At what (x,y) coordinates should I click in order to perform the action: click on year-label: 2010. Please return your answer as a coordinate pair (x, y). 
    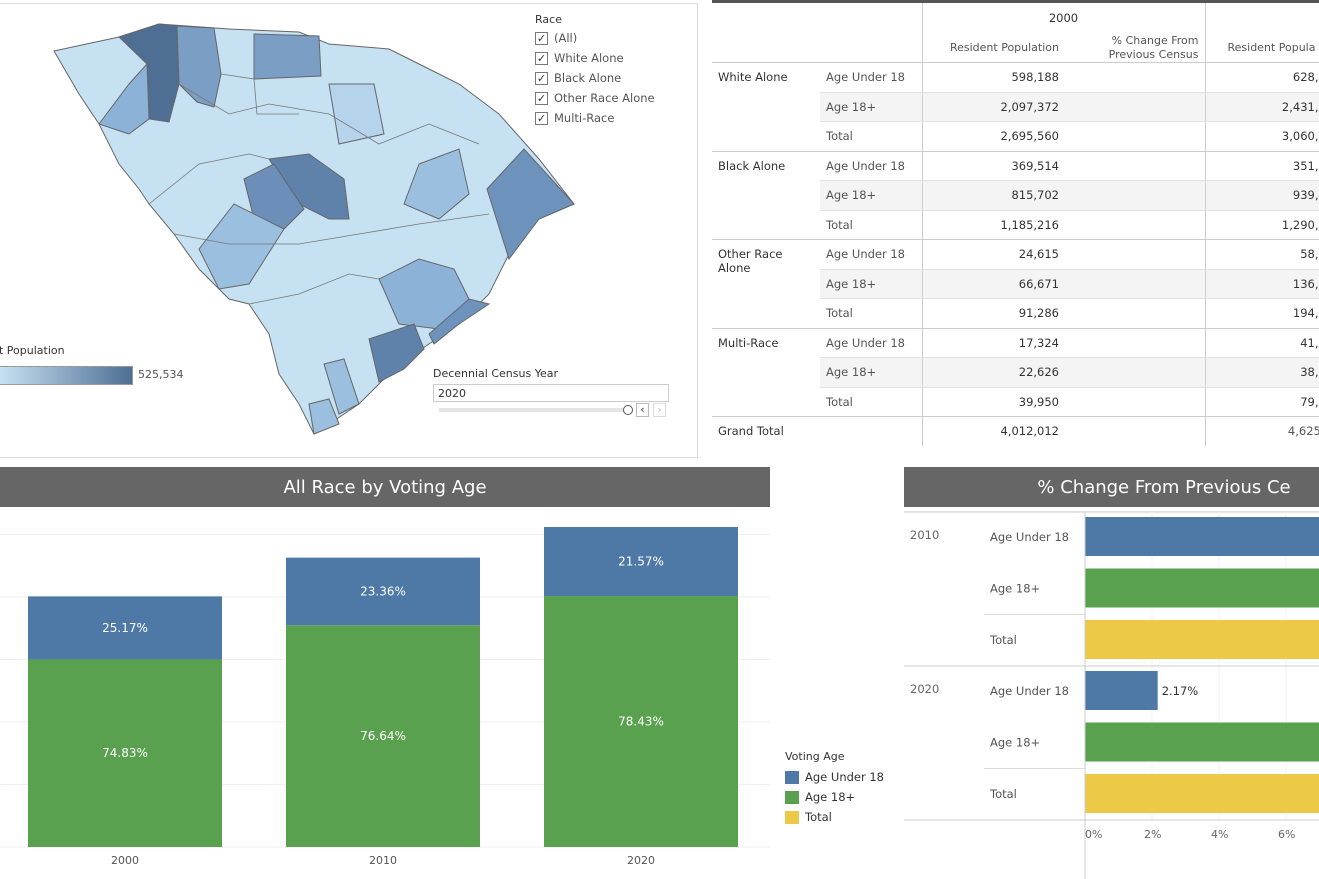
    Looking at the image, I should click on (924, 535).